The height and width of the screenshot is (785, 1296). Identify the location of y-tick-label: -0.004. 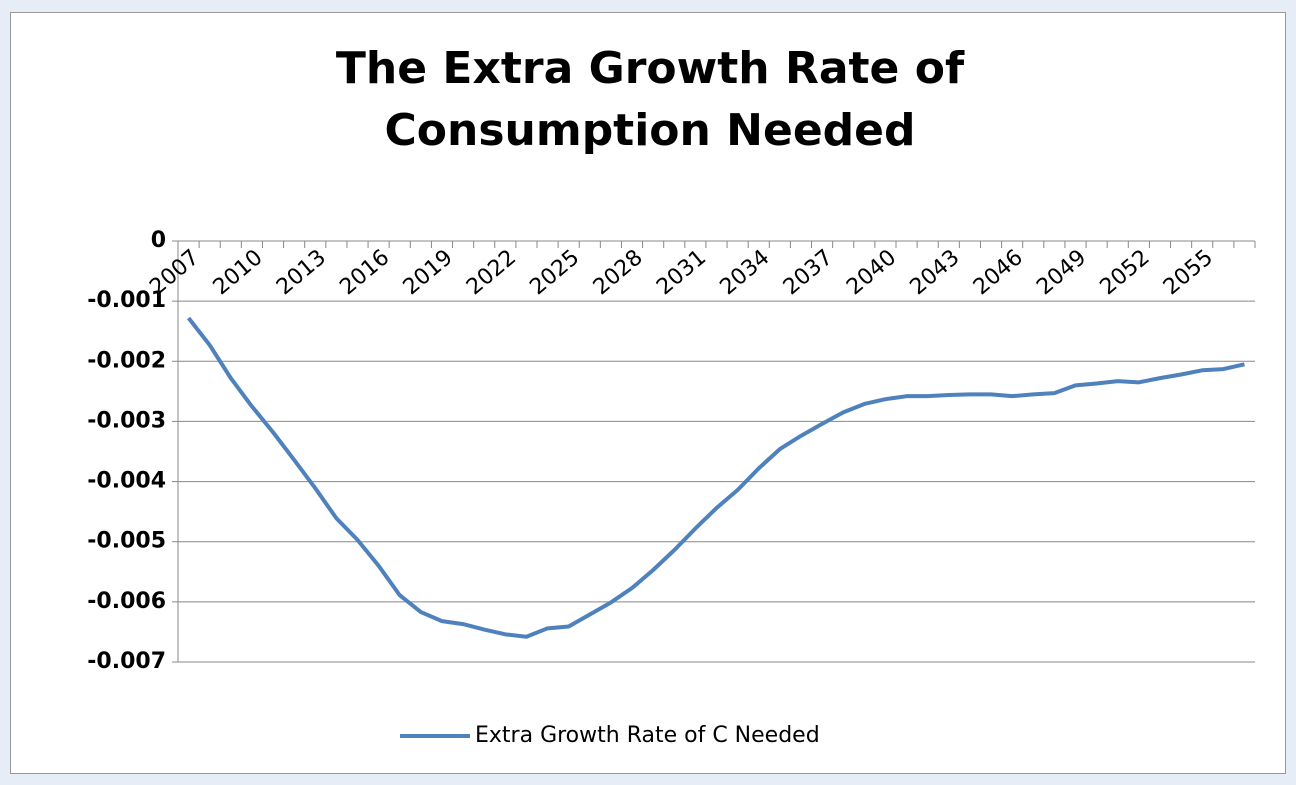
(126, 481).